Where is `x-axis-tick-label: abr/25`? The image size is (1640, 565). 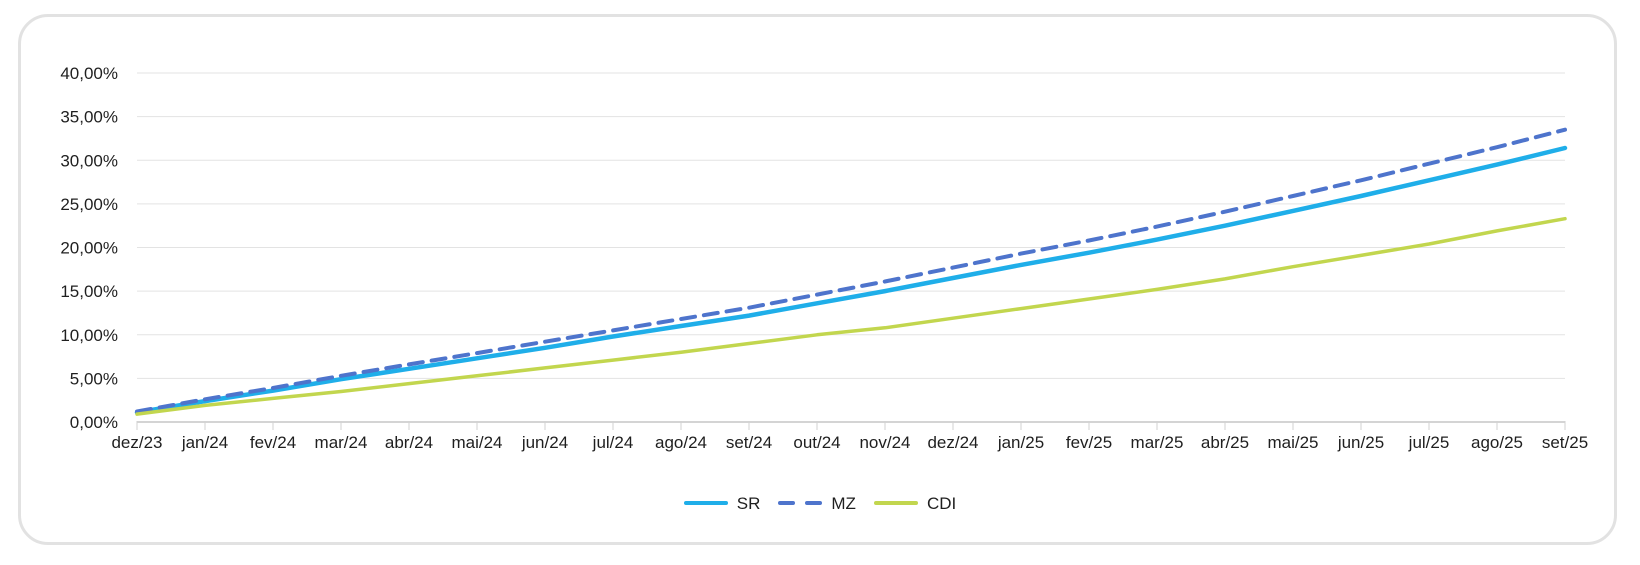
x-axis-tick-label: abr/25 is located at coordinates (1225, 442).